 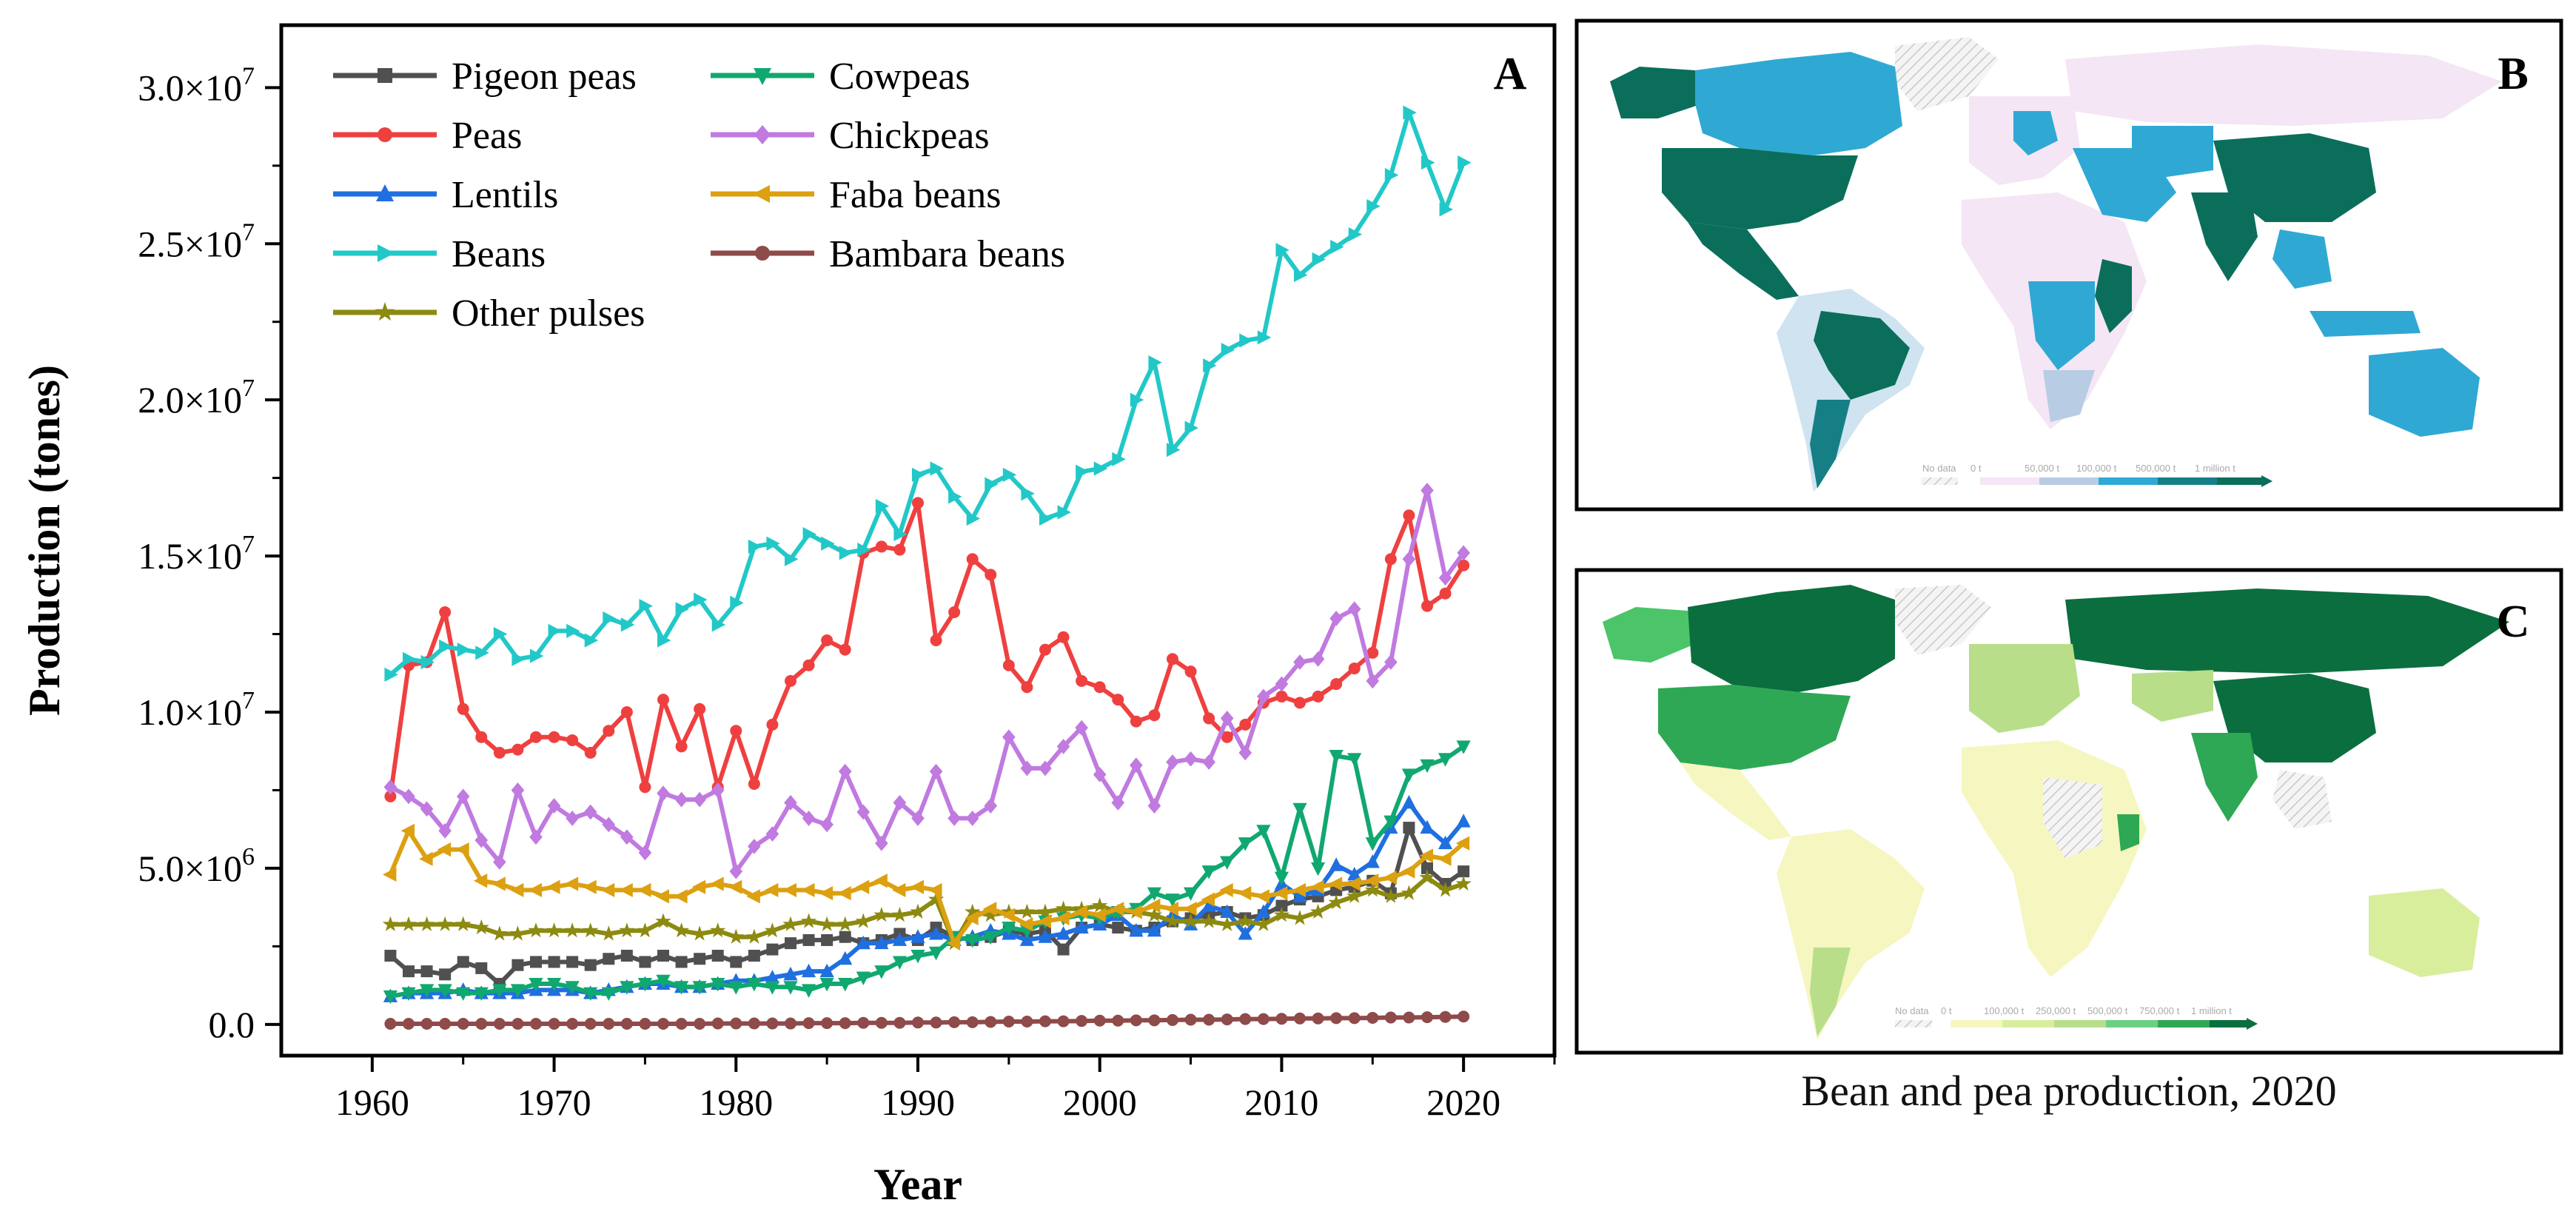 What do you see at coordinates (196, 866) in the screenshot?
I see `y-tick-label: 5.0×10⁶` at bounding box center [196, 866].